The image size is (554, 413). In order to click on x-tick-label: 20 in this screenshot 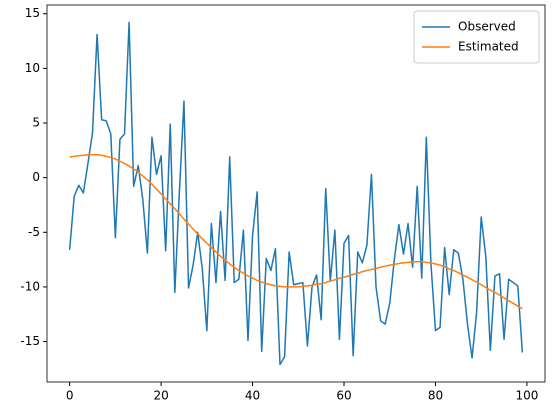, I will do `click(160, 396)`.